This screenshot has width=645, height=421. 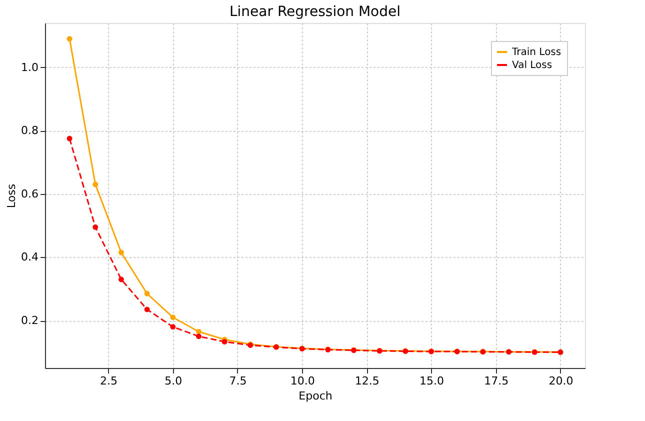 What do you see at coordinates (561, 381) in the screenshot?
I see `x-tick-label: 20.0` at bounding box center [561, 381].